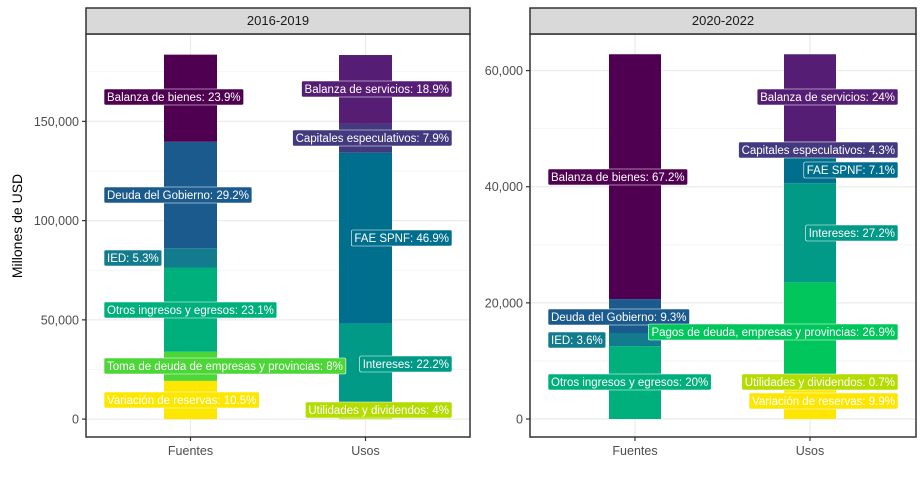 Image resolution: width=924 pixels, height=486 pixels. I want to click on y-tick-label: 150,000, so click(56, 122).